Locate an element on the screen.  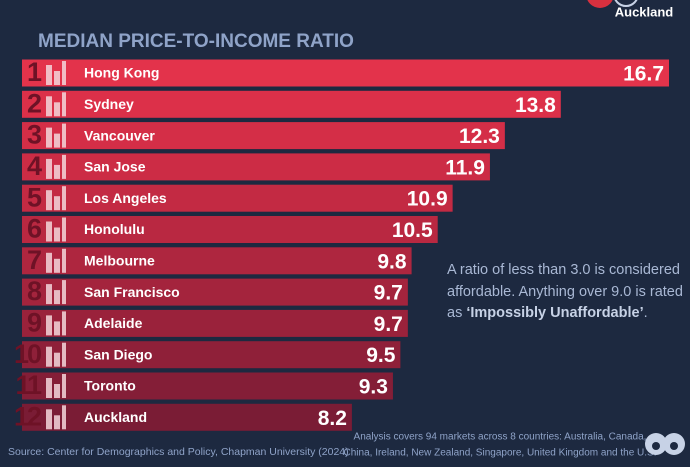
rank: 8 is located at coordinates (34, 291).